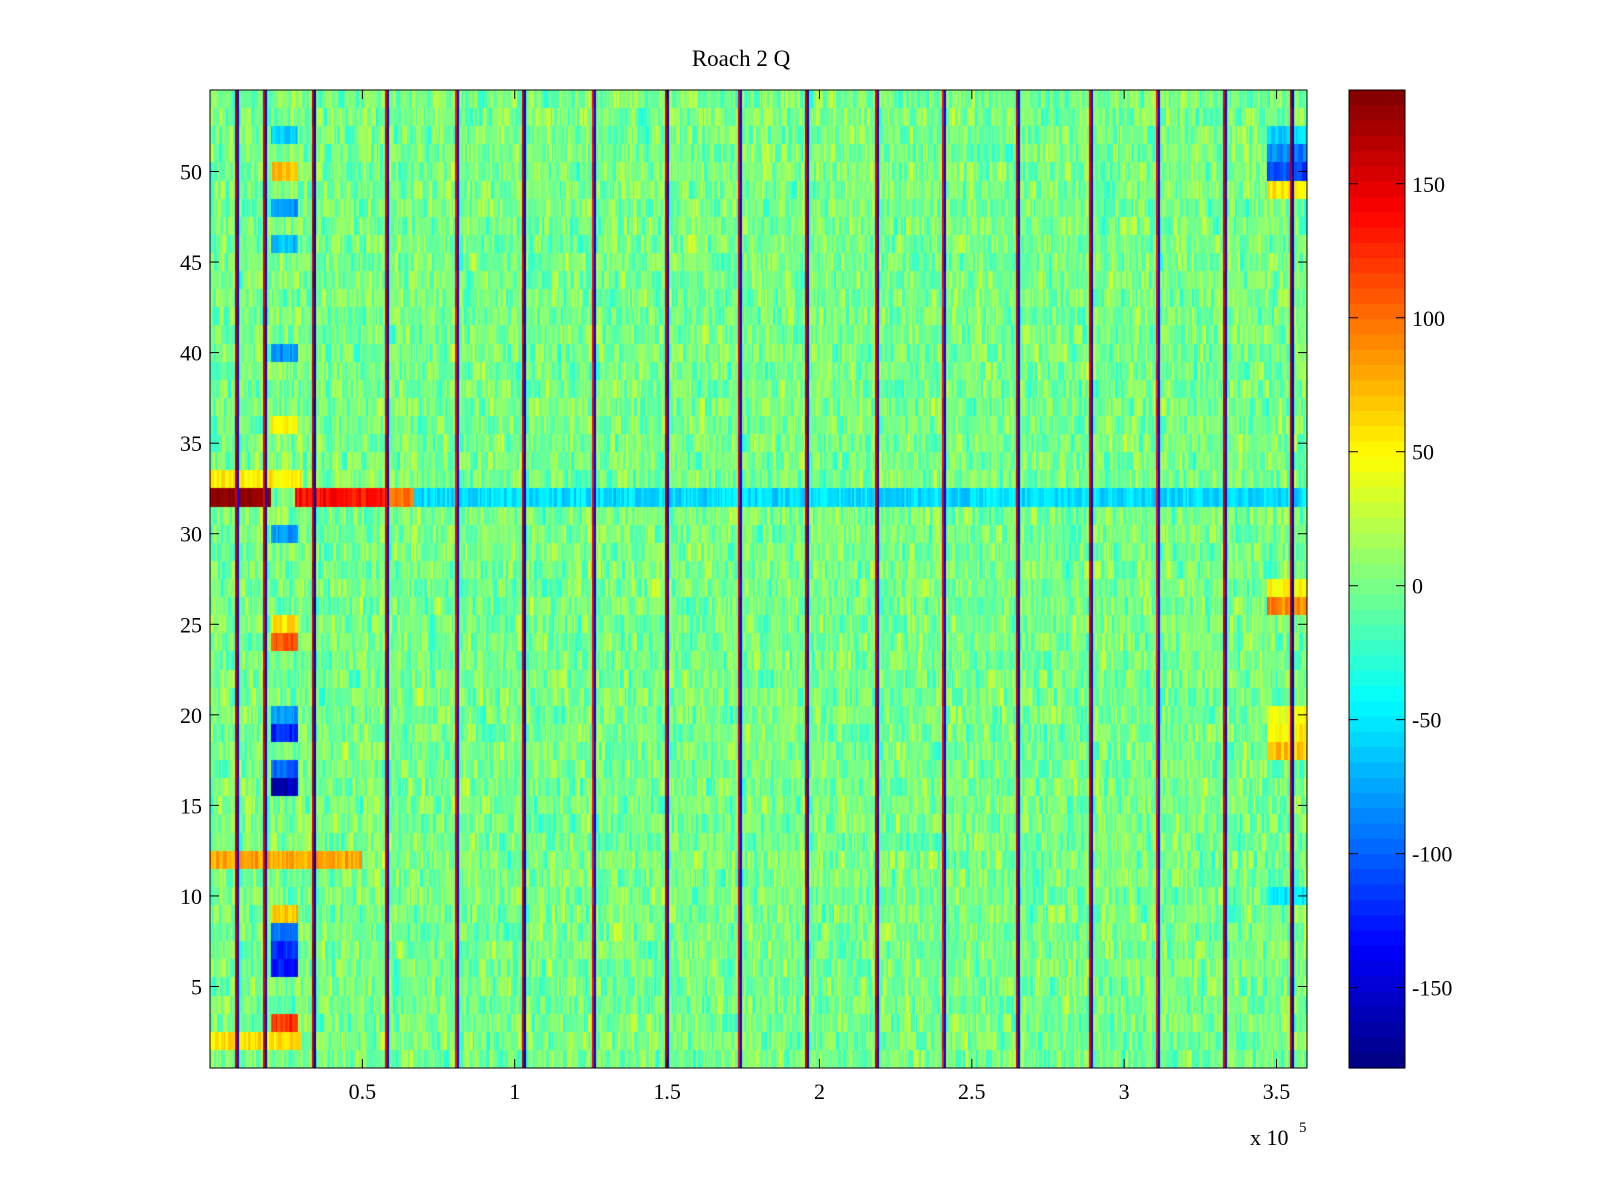 The width and height of the screenshot is (1600, 1200). I want to click on colorbar-tick-label: 150, so click(1428, 184).